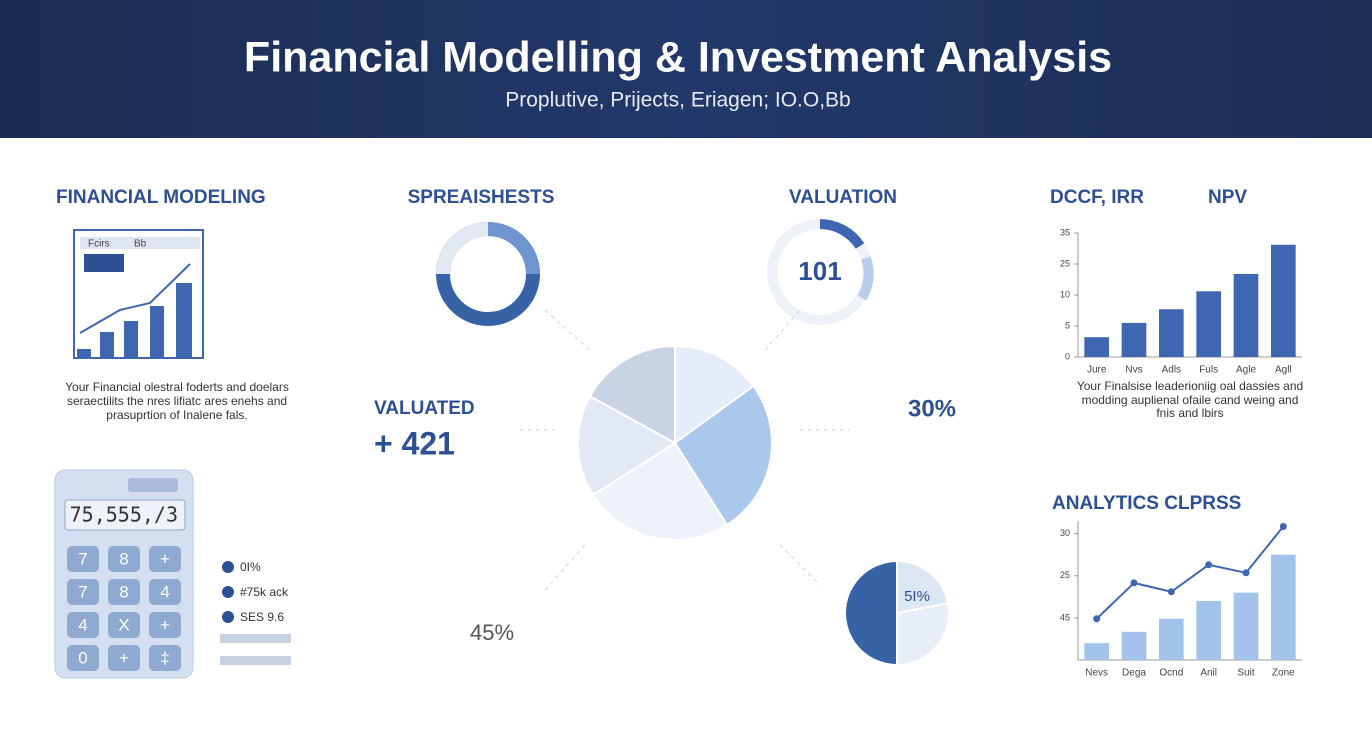  Describe the element at coordinates (481, 197) in the screenshot. I see `heading: SPREAISHESTS` at that location.